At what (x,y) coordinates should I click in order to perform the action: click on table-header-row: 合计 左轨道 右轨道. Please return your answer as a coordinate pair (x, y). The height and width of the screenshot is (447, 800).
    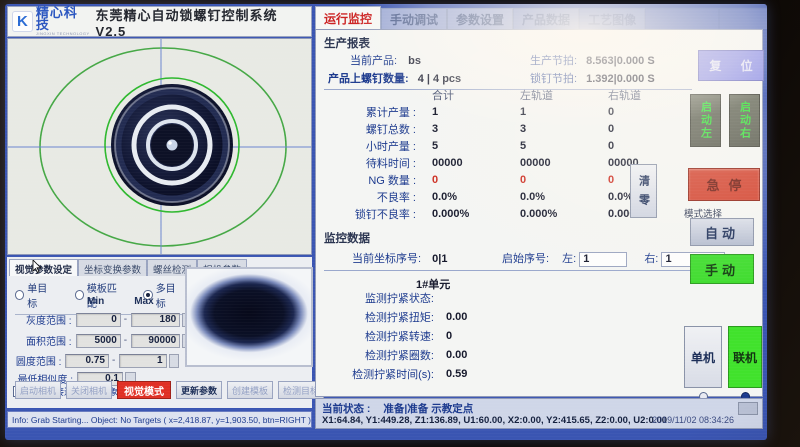
    Looking at the image, I should click on (506, 94).